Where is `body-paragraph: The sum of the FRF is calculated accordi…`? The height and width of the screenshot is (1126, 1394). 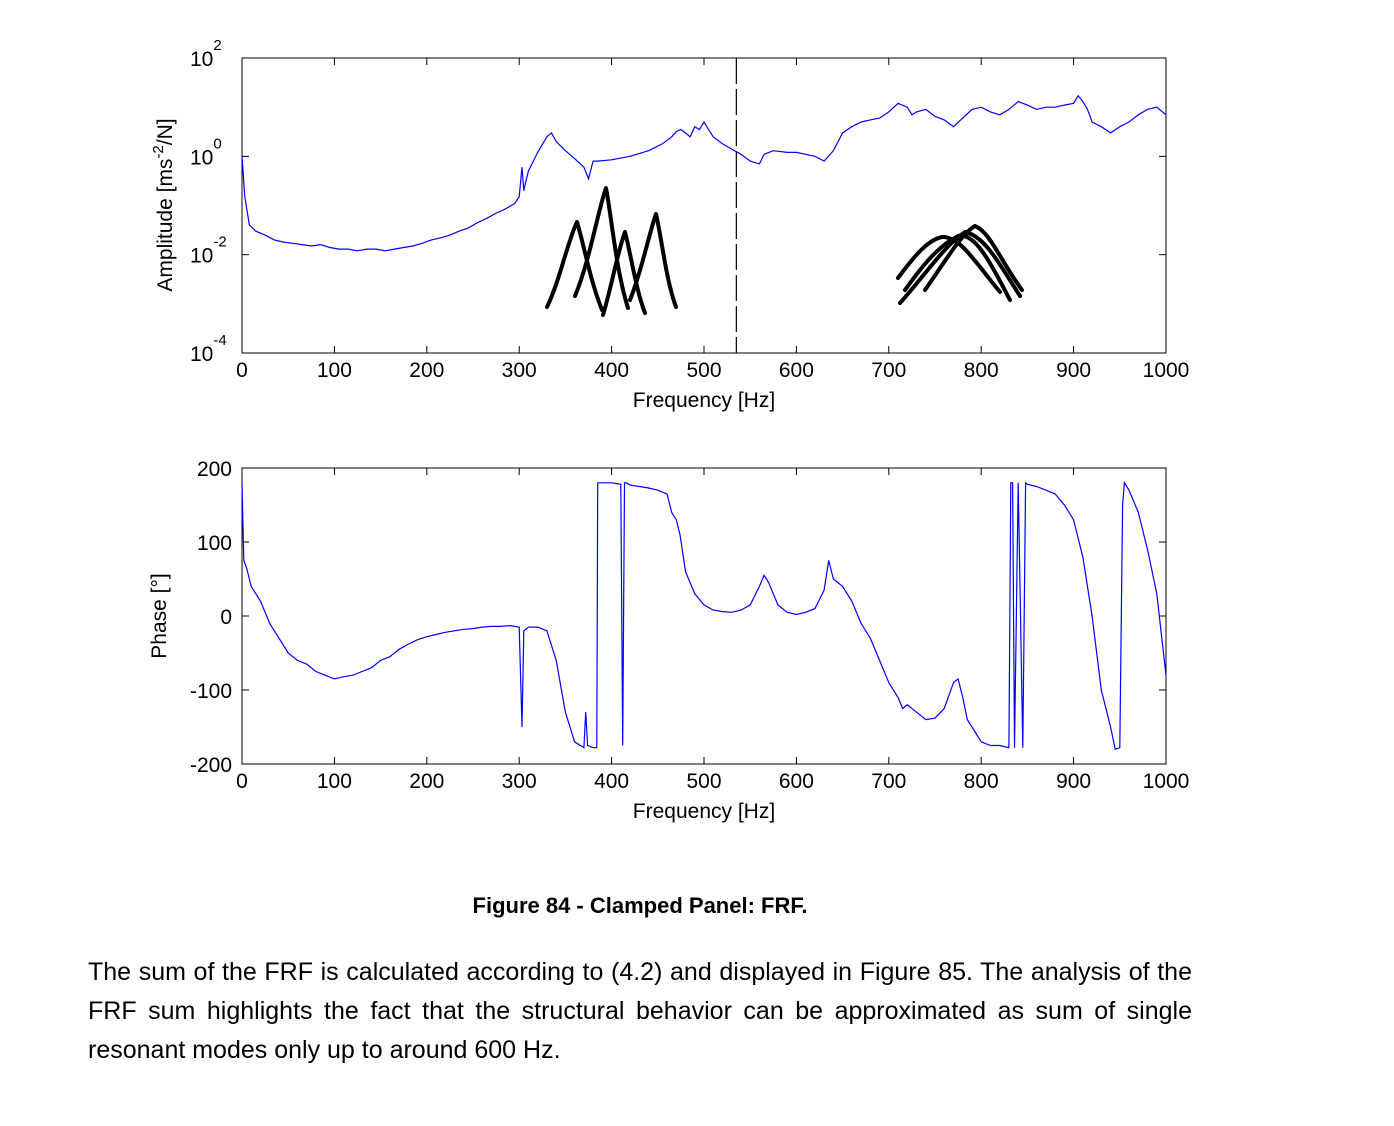
body-paragraph: The sum of the FRF is calculated accordi… is located at coordinates (640, 1011).